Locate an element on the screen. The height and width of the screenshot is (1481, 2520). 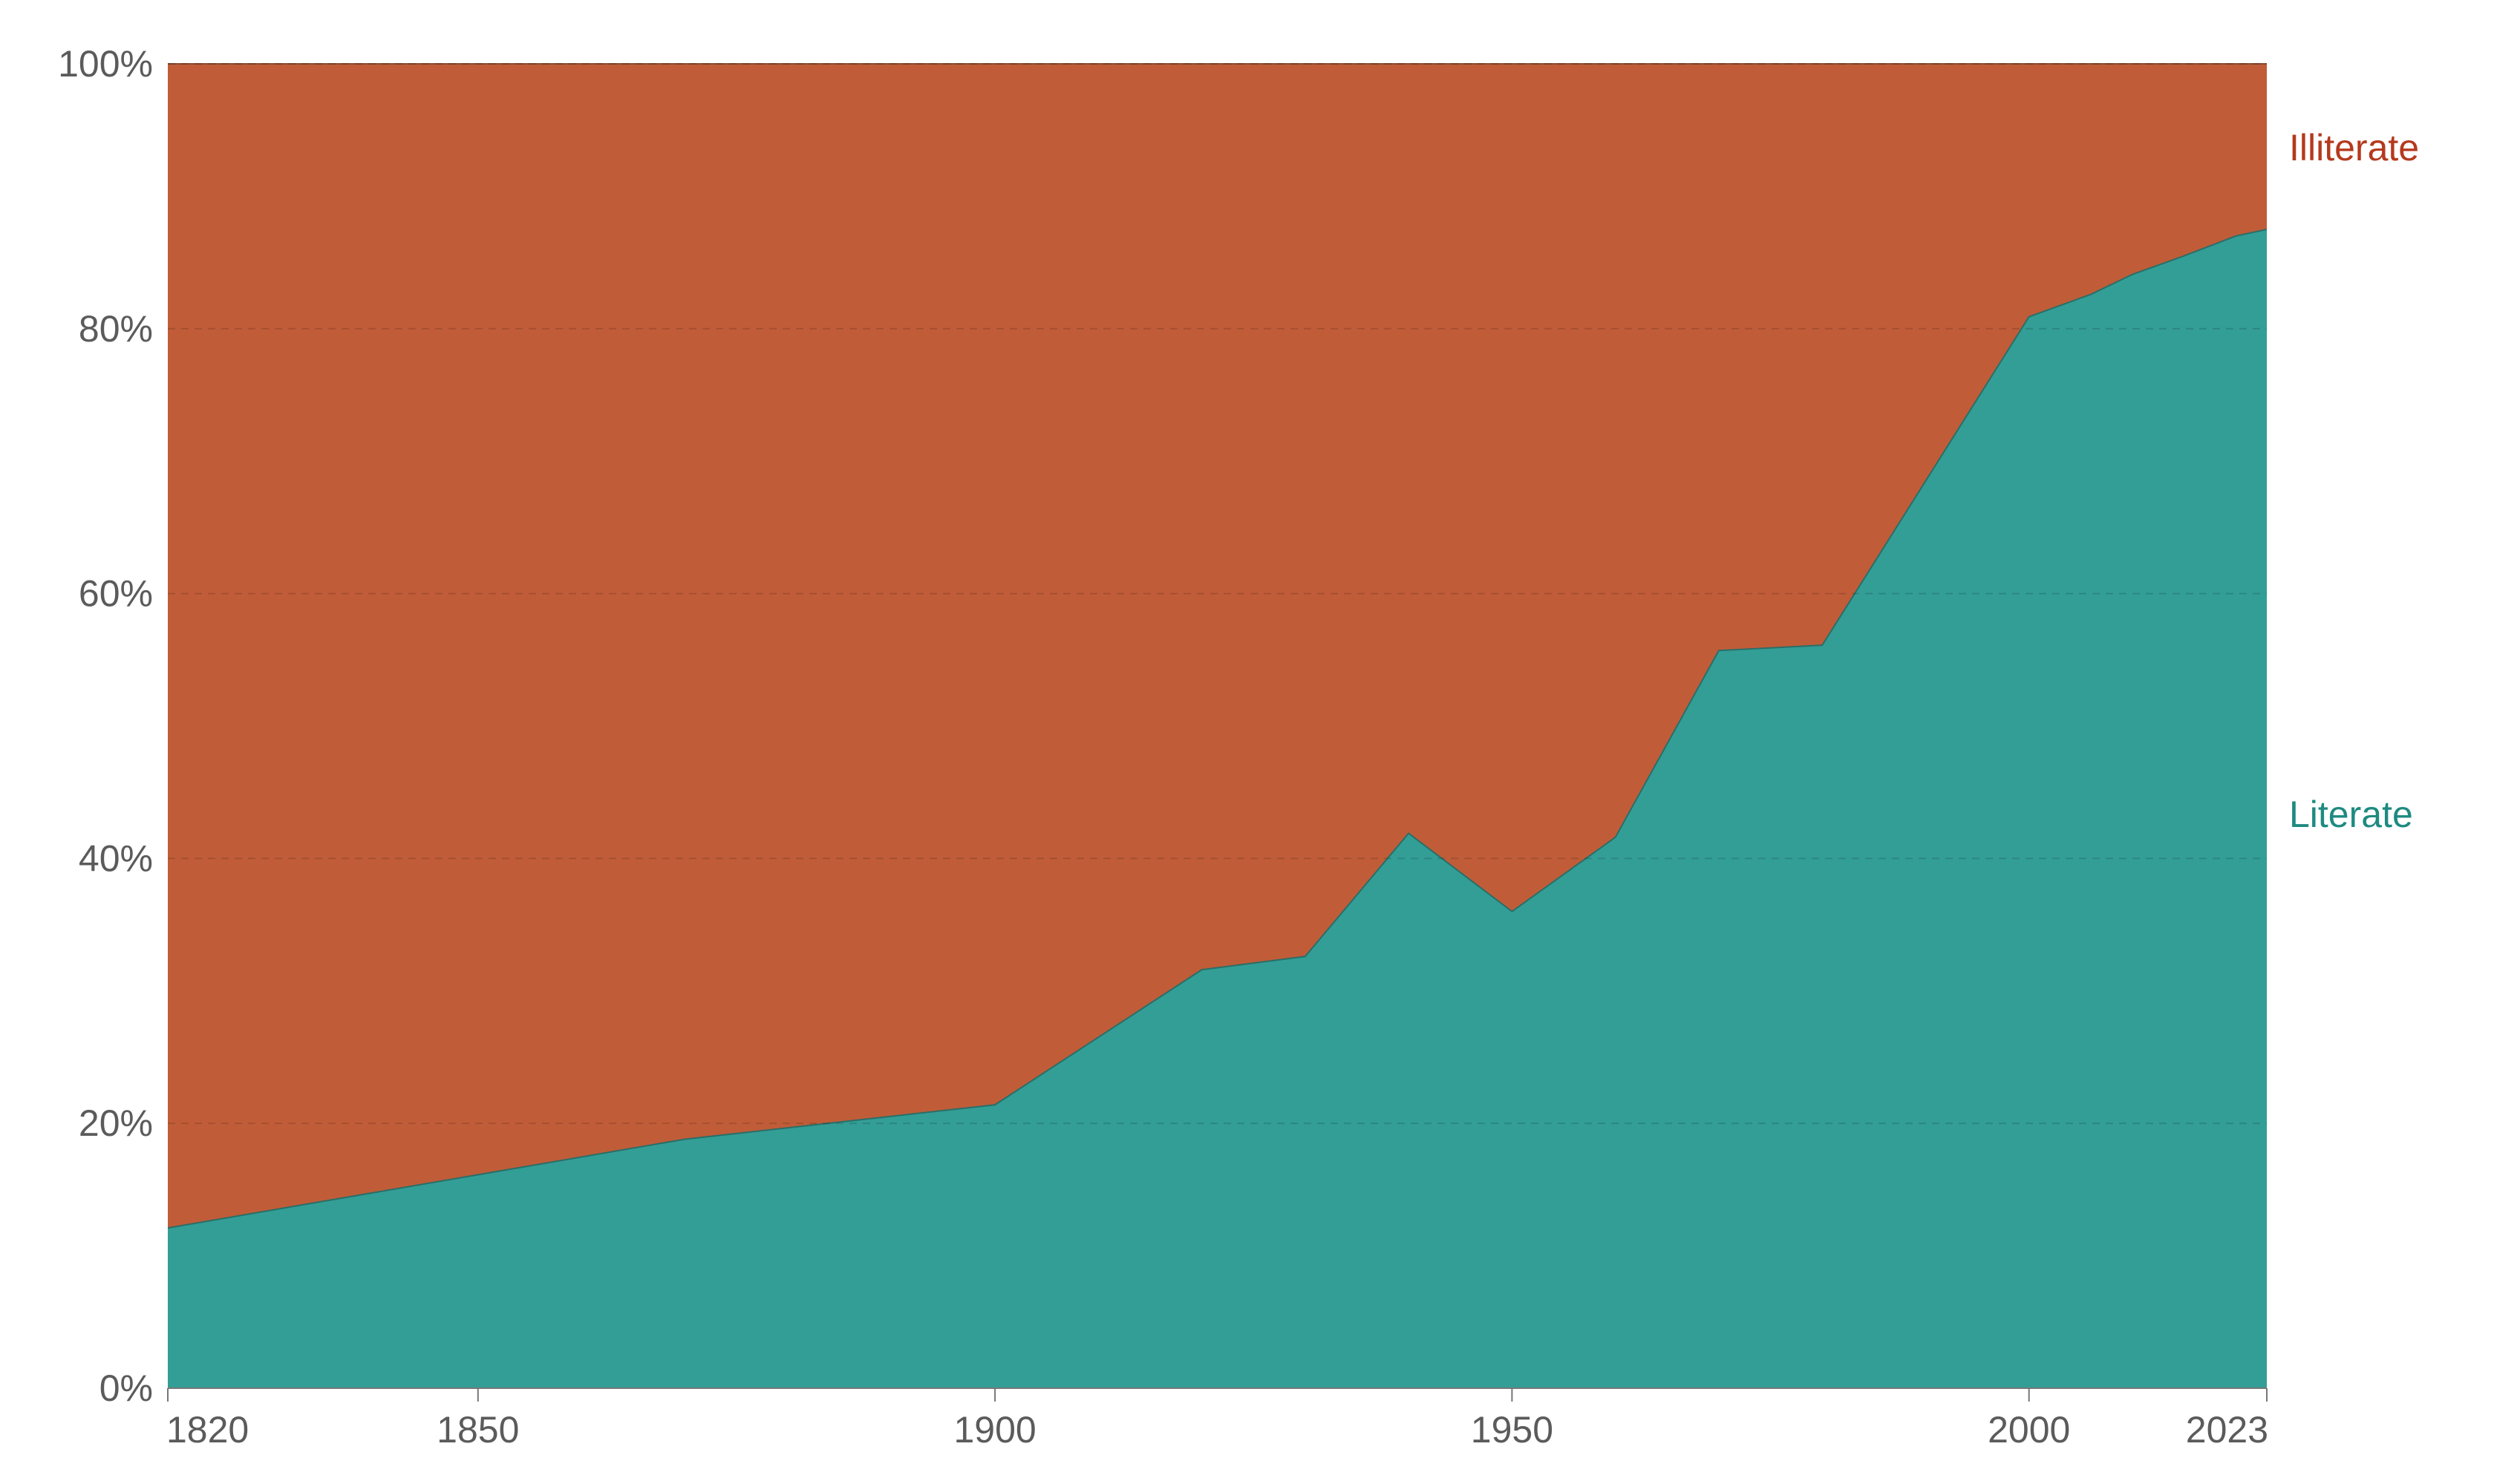
x-tick-label: 2023 is located at coordinates (2227, 1430).